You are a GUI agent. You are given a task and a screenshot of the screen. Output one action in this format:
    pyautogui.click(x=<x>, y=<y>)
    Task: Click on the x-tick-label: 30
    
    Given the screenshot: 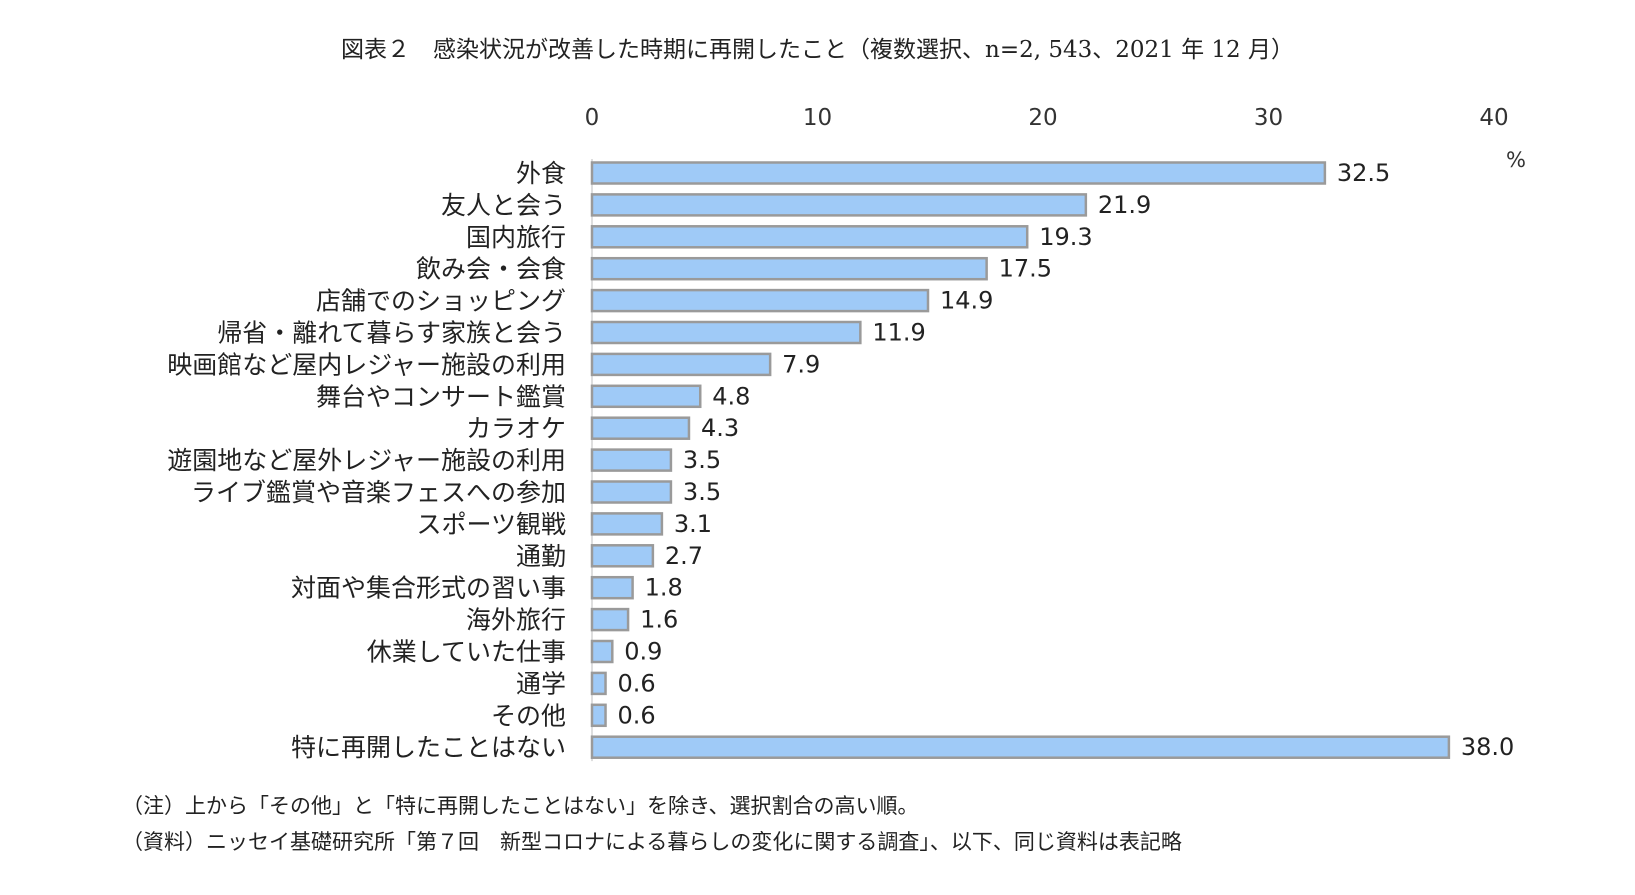 What is the action you would take?
    pyautogui.click(x=1268, y=118)
    